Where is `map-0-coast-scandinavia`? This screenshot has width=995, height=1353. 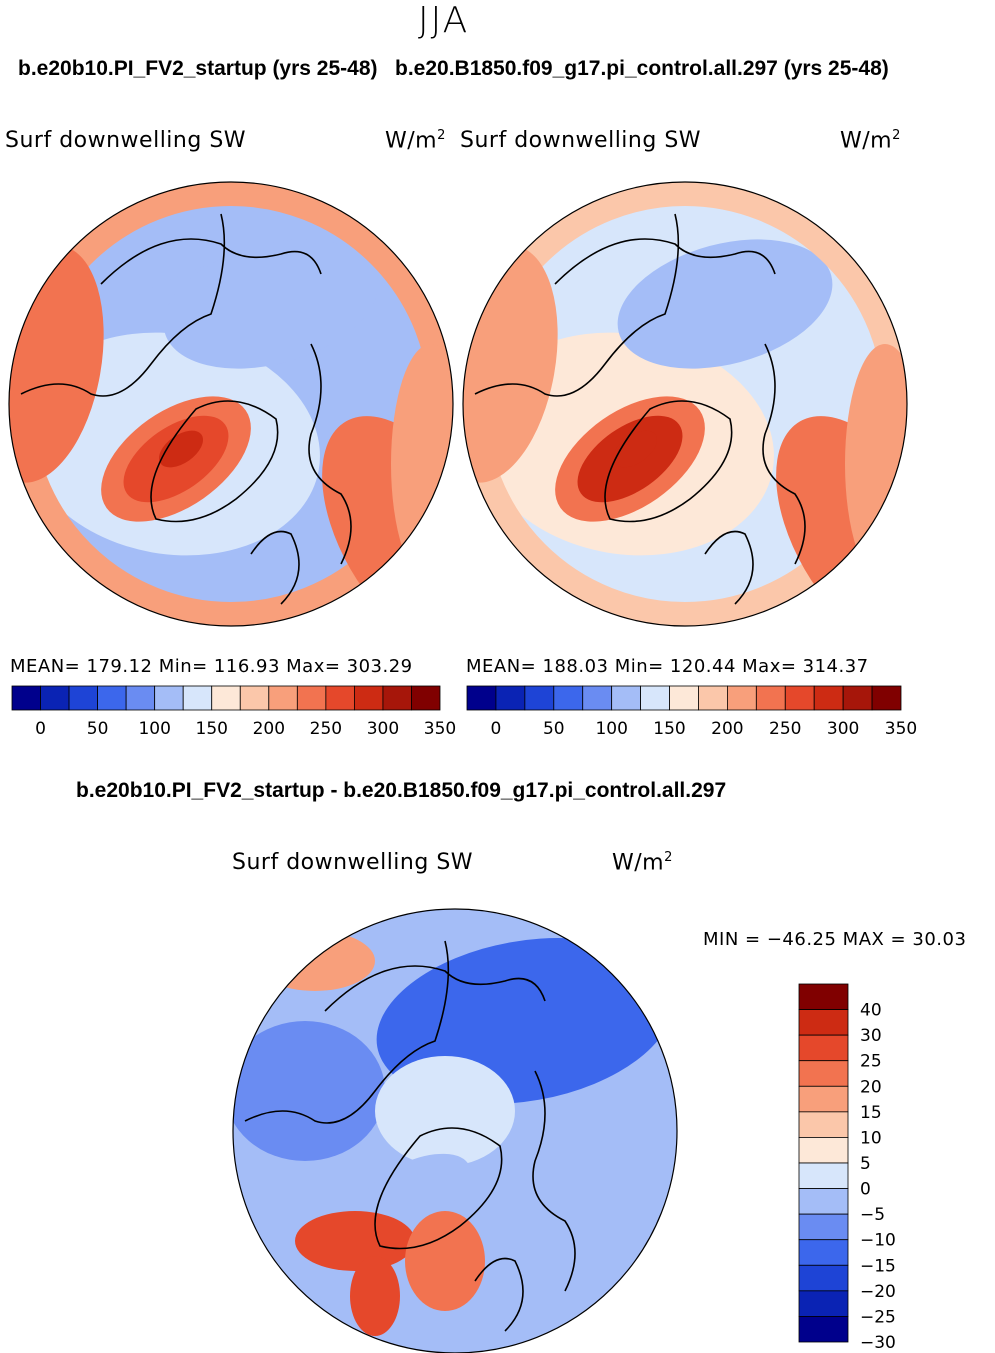 map-0-coast-scandinavia is located at coordinates (275, 567).